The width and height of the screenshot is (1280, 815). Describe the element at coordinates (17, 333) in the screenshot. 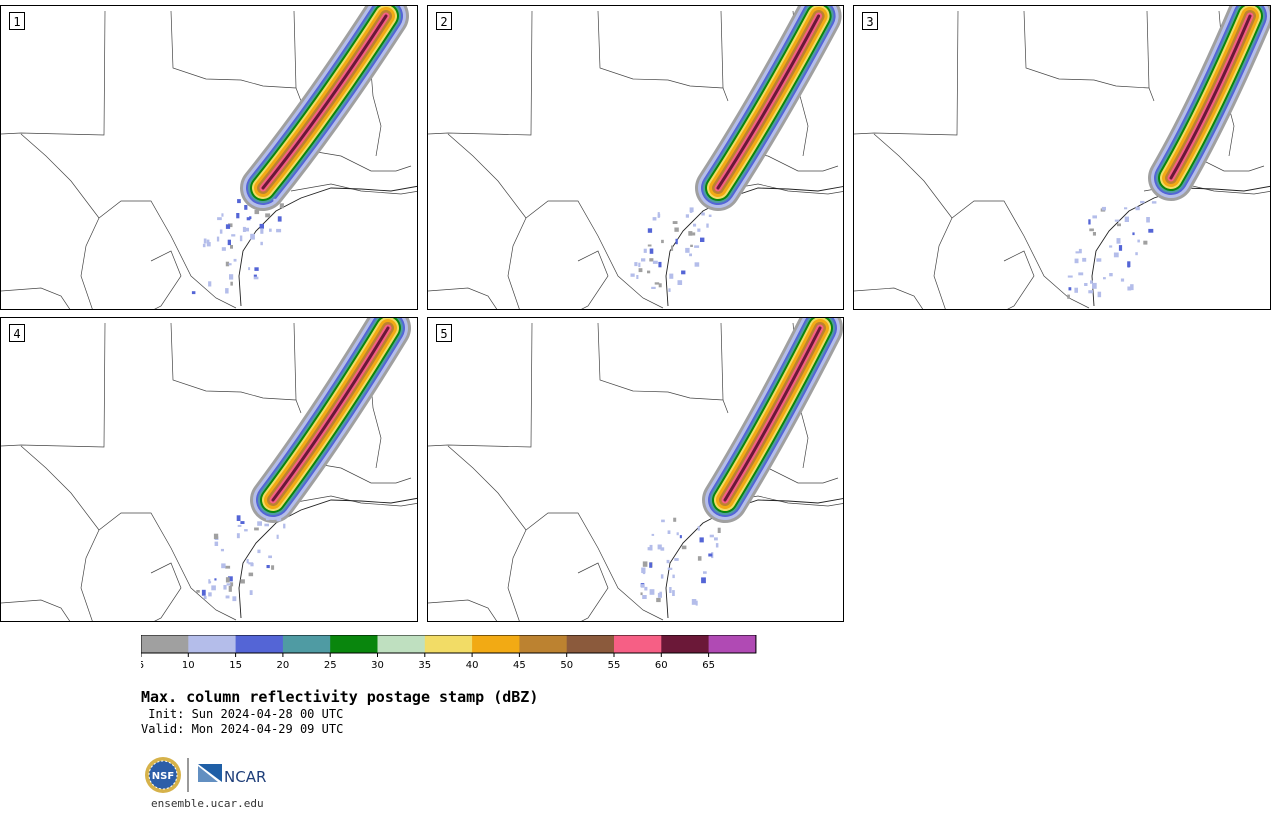

I see `panel-number: 4` at that location.